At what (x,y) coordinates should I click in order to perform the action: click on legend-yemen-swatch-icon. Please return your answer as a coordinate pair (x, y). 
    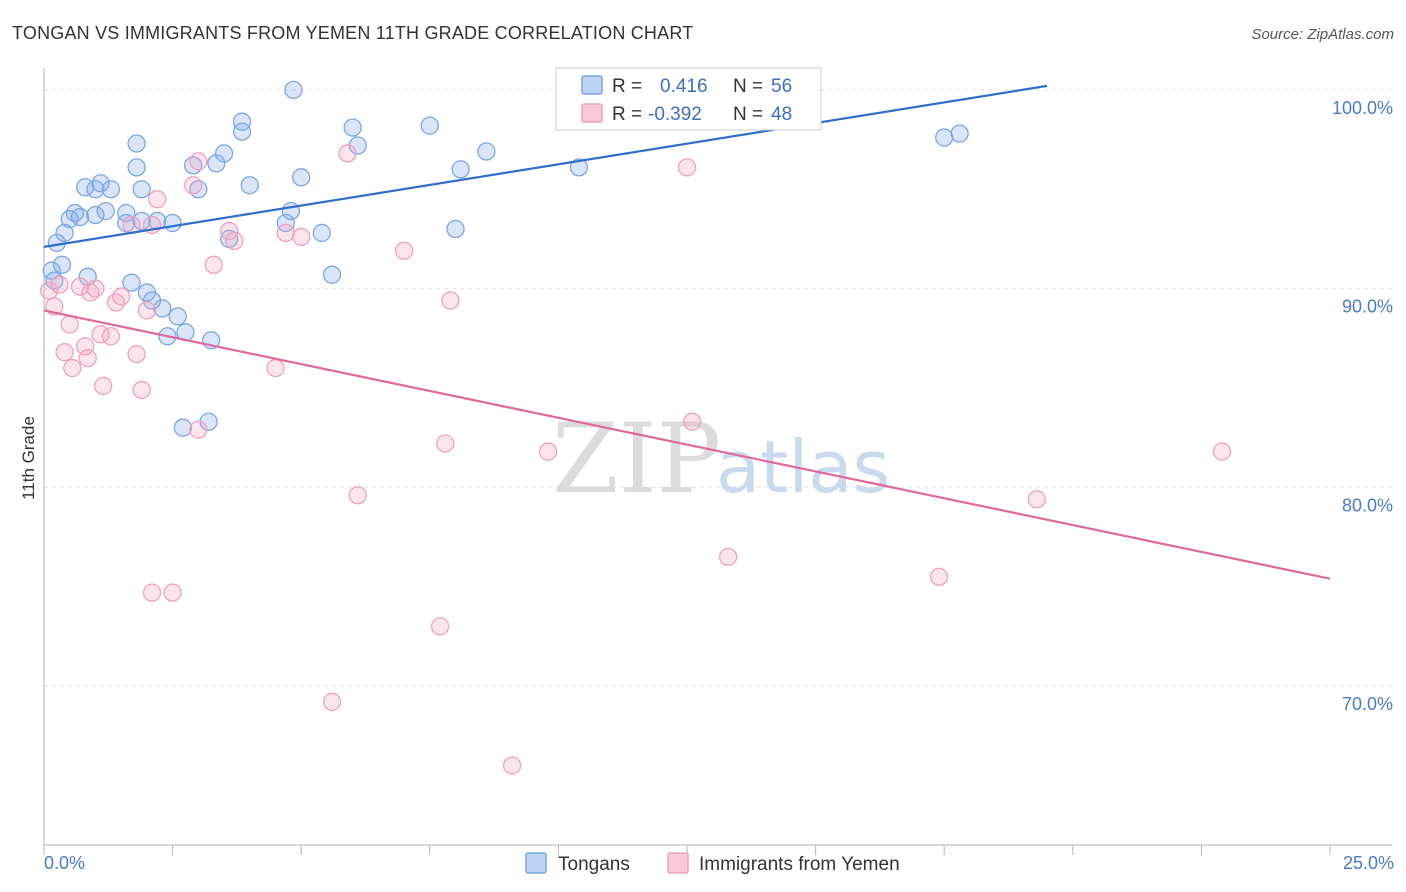
    Looking at the image, I should click on (678, 863).